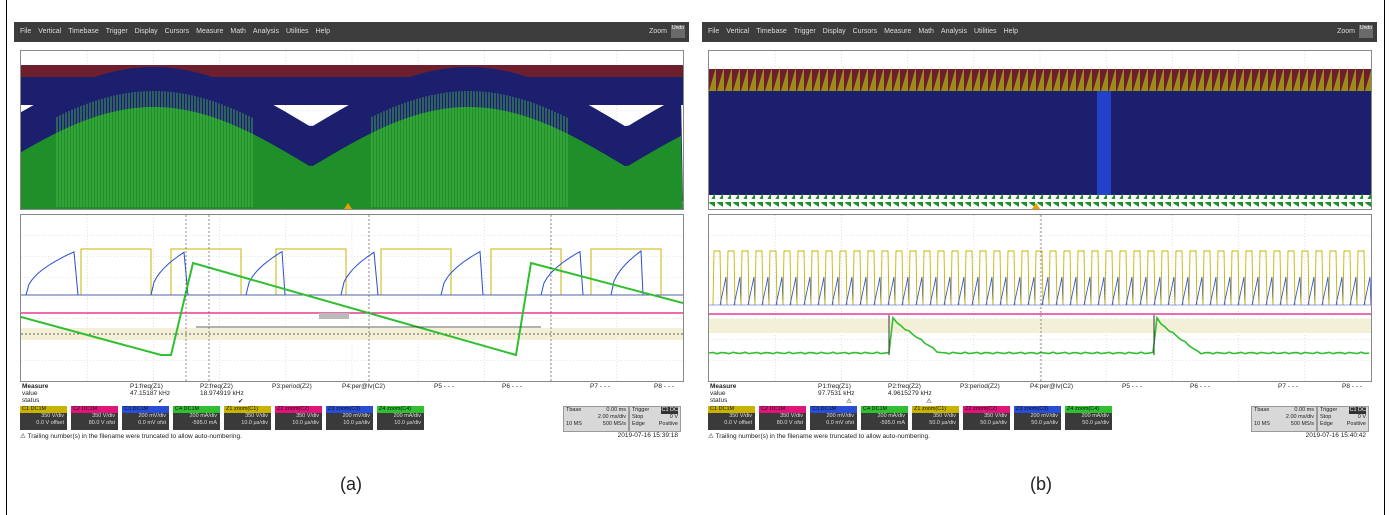 The image size is (1391, 515). Describe the element at coordinates (840, 416) in the screenshot. I see `channel-scale: 200 mV/div` at that location.